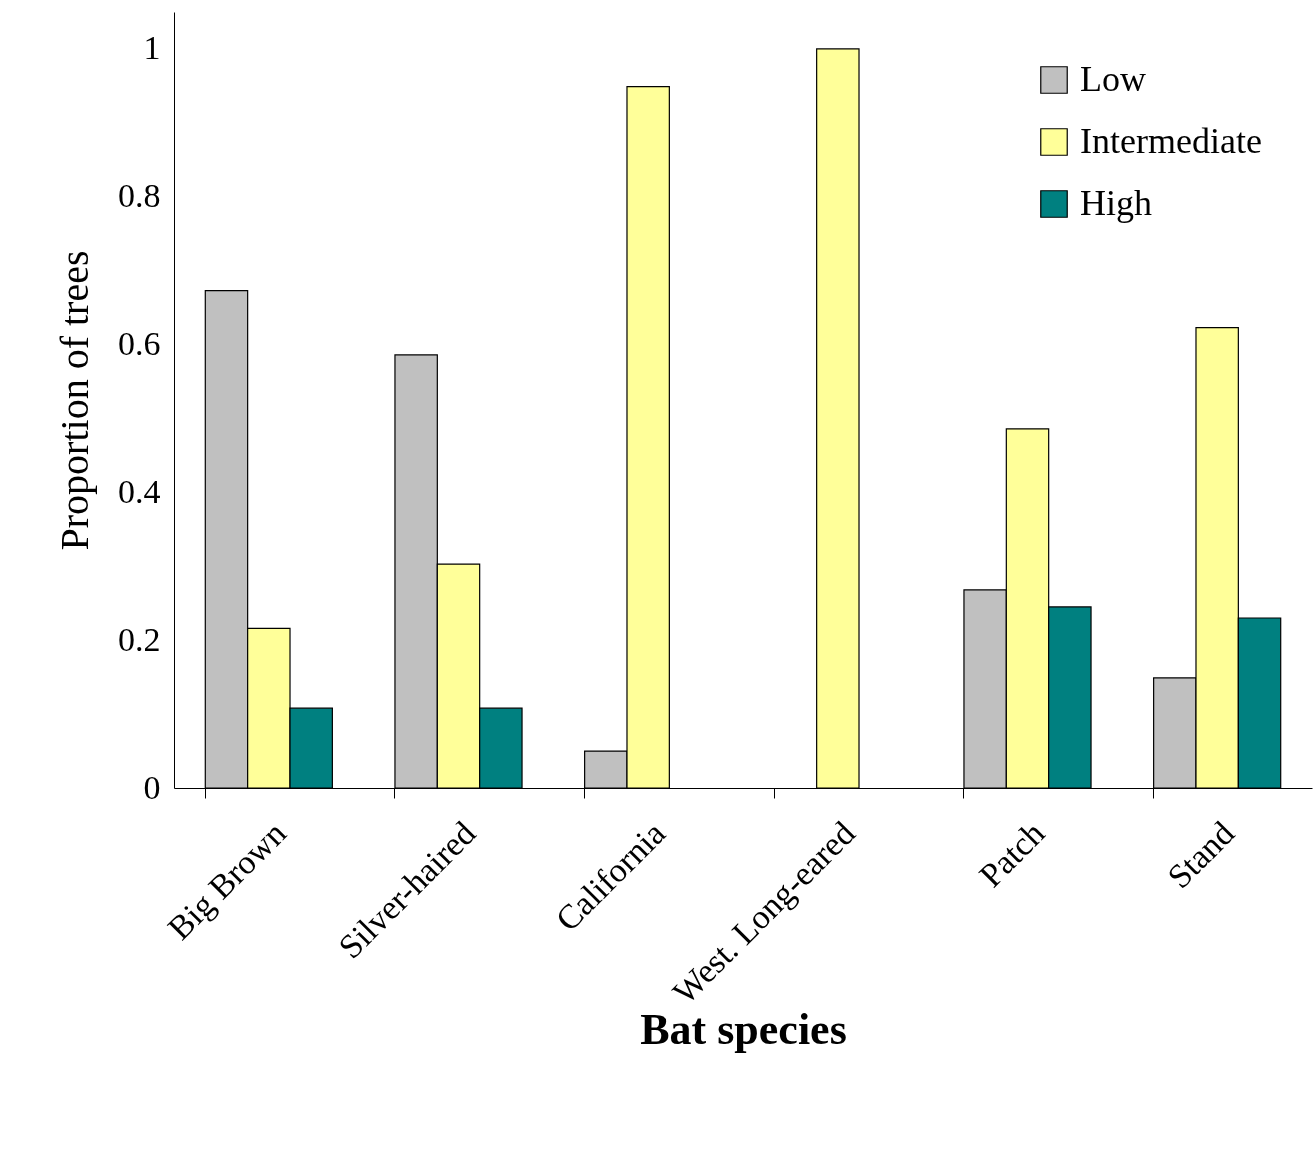  I want to click on y-tick-label: 0.4, so click(139, 491).